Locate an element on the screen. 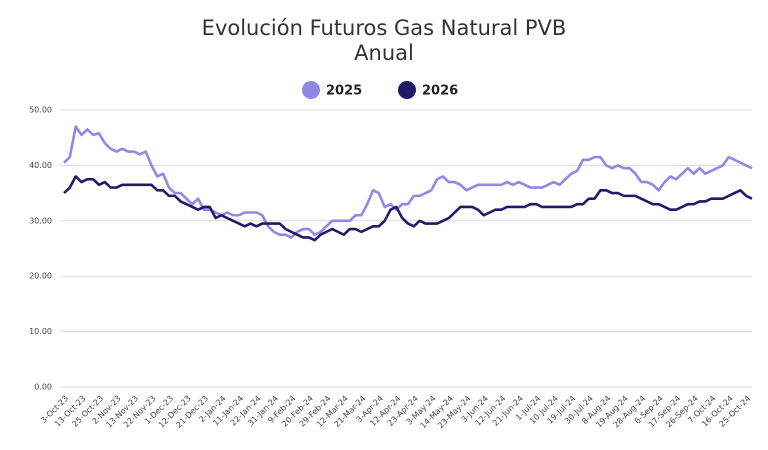  legend-label: 2025 is located at coordinates (344, 91).